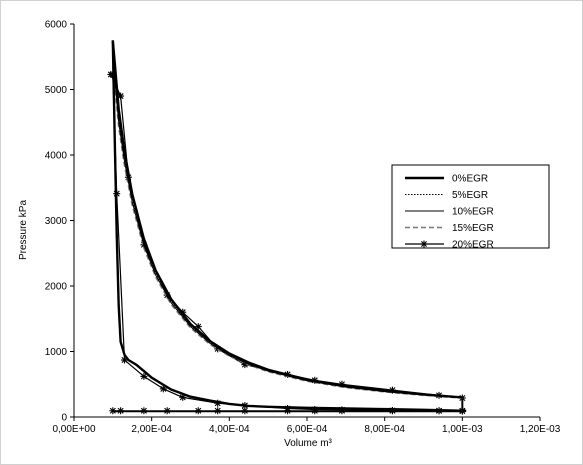 This screenshot has height=465, width=583. What do you see at coordinates (56, 287) in the screenshot?
I see `y-tick-label: 2000` at bounding box center [56, 287].